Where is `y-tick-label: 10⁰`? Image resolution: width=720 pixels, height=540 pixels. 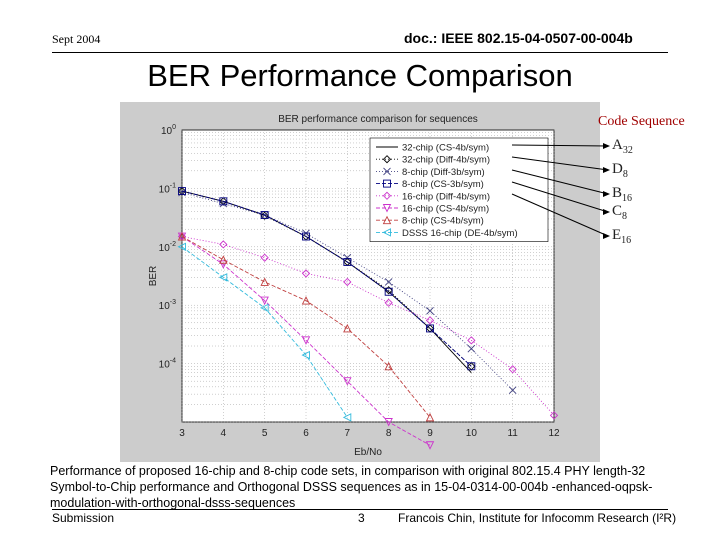 y-tick-label: 10⁰ is located at coordinates (168, 130).